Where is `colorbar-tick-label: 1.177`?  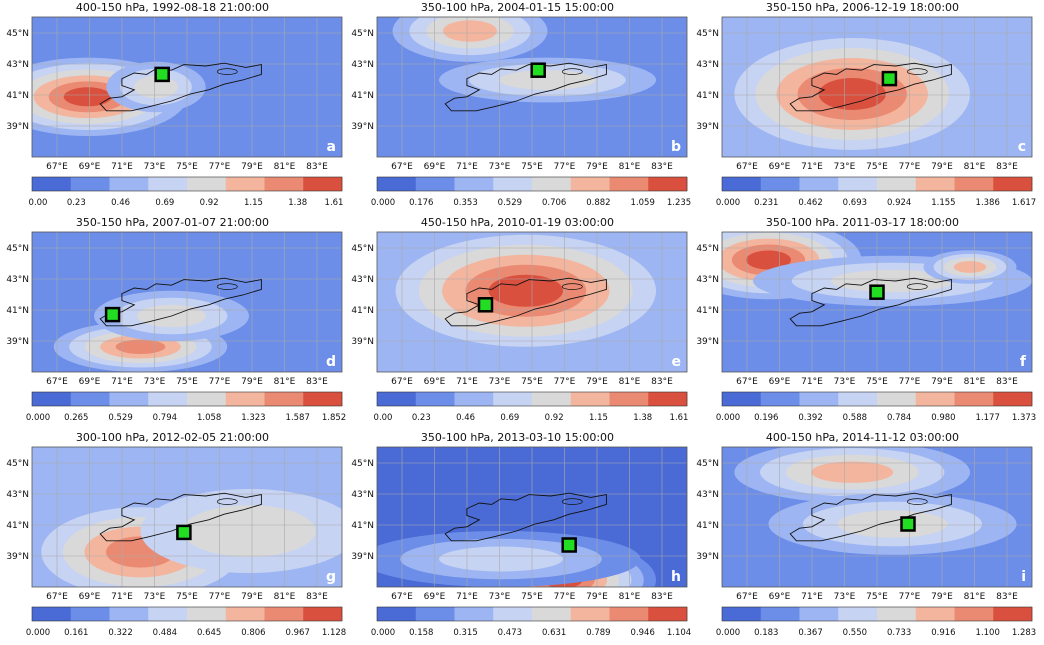
colorbar-tick-label: 1.177 is located at coordinates (987, 418).